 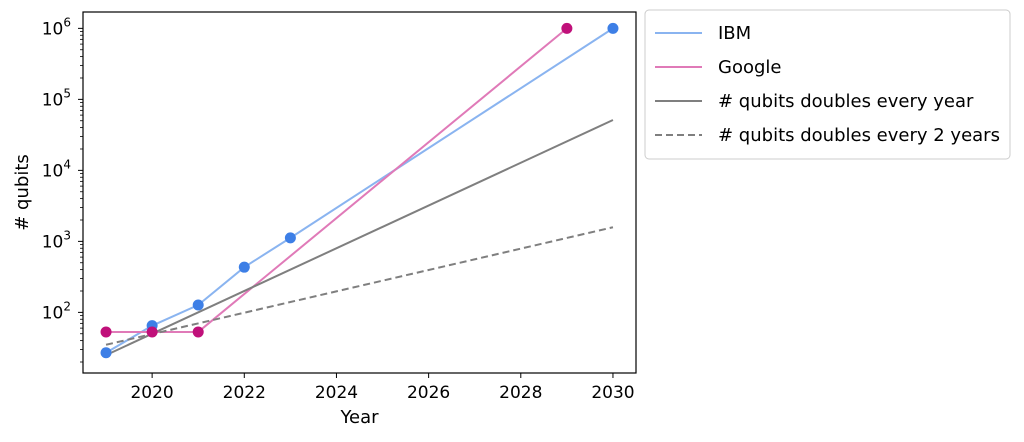 What do you see at coordinates (382, 388) in the screenshot?
I see `x-axis-ticks: 2020 2022 2024 2026 2028 2030` at bounding box center [382, 388].